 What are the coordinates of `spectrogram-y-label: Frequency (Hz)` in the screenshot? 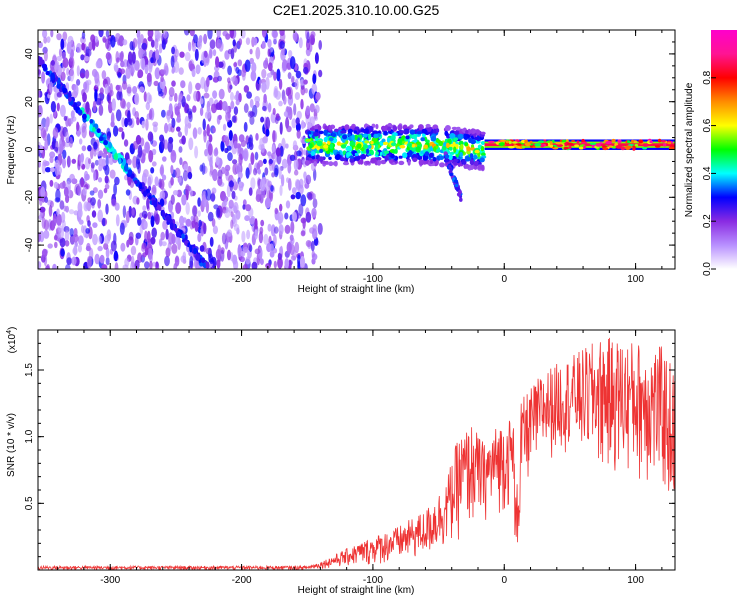 It's located at (11, 150).